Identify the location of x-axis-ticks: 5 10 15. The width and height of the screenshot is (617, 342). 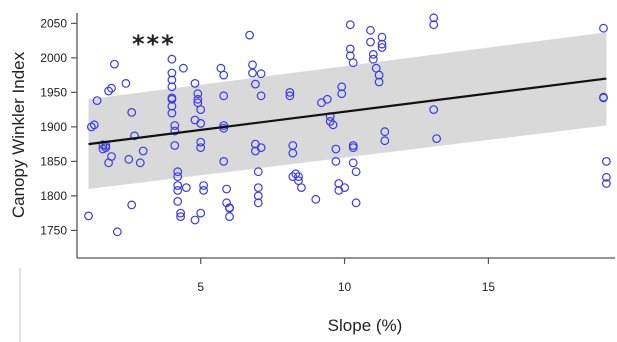
(346, 276).